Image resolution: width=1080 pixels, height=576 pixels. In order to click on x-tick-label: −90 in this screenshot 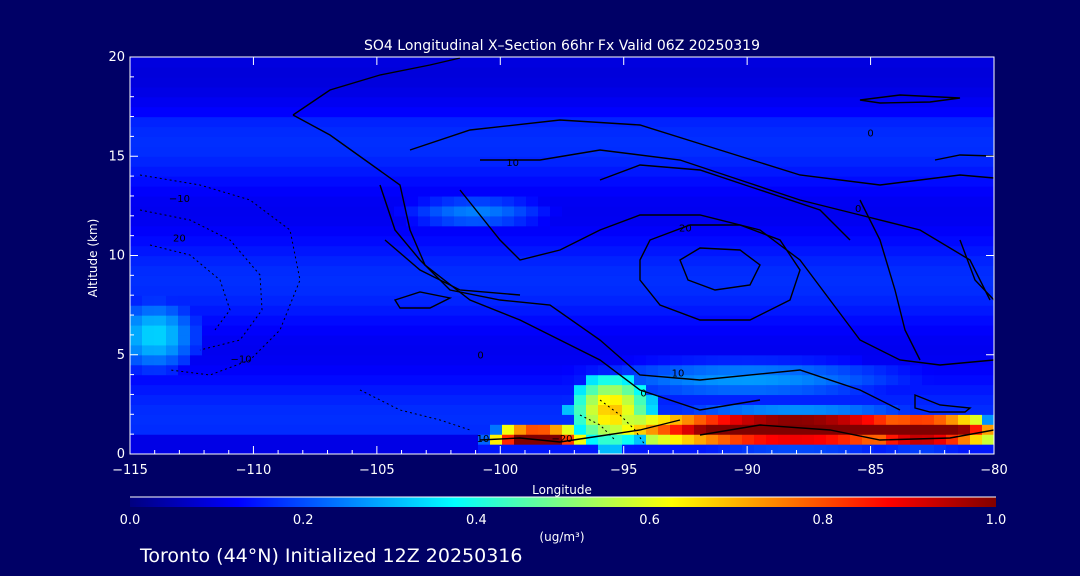, I will do `click(746, 470)`.